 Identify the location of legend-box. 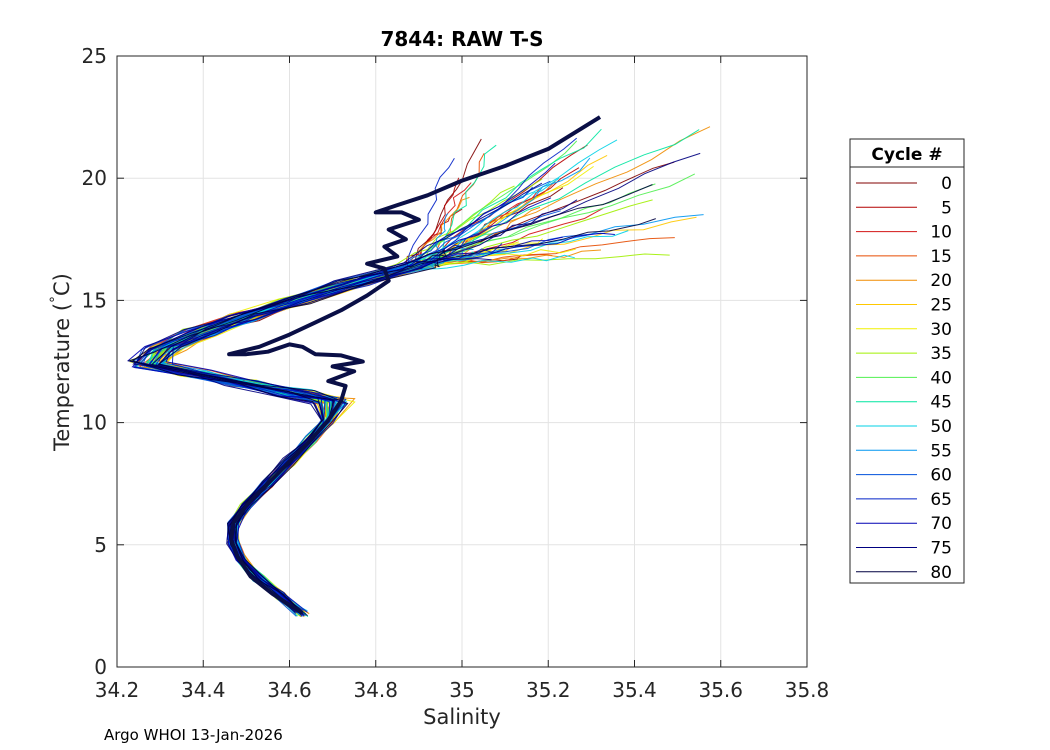
(907, 361).